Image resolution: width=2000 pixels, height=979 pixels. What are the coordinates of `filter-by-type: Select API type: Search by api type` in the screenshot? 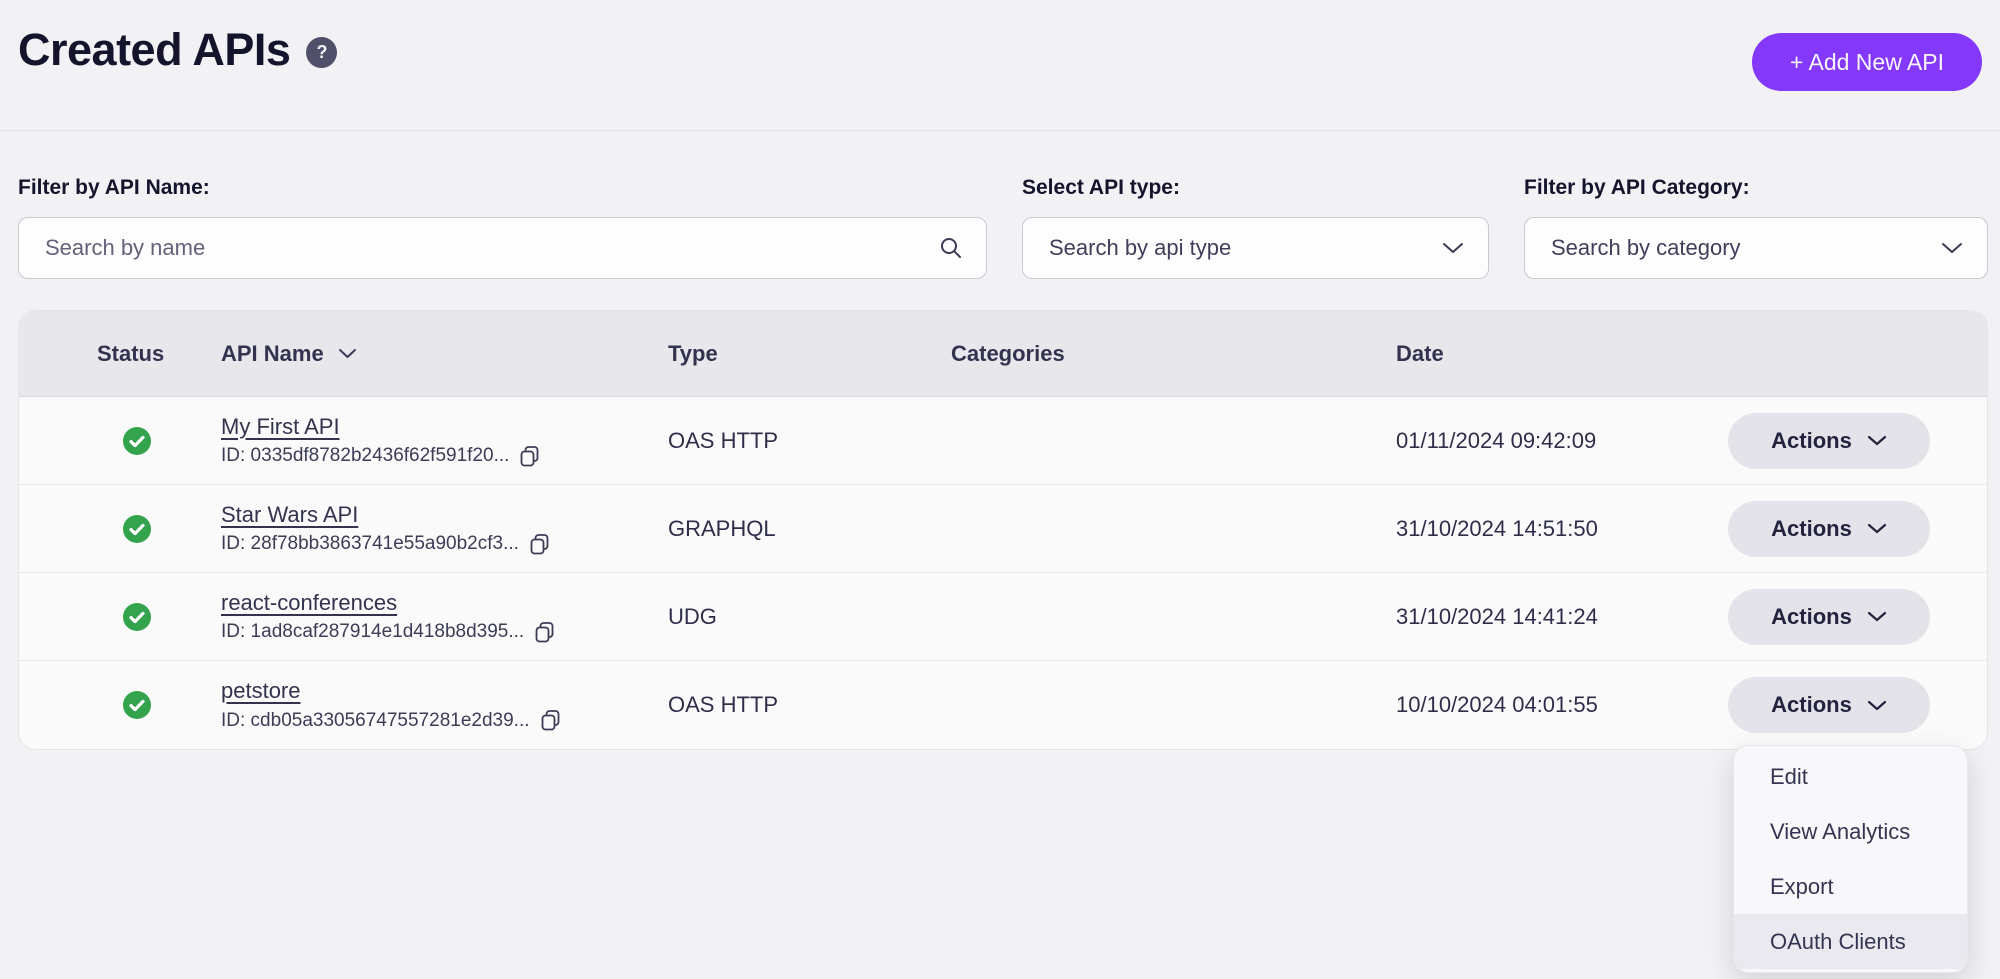 It's located at (1255, 227).